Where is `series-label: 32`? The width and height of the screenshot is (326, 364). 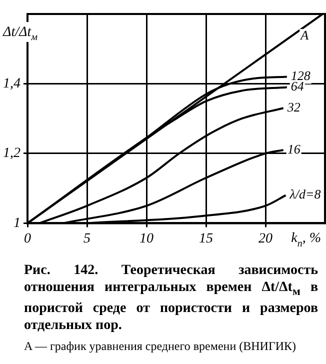 series-label: 32 is located at coordinates (293, 107).